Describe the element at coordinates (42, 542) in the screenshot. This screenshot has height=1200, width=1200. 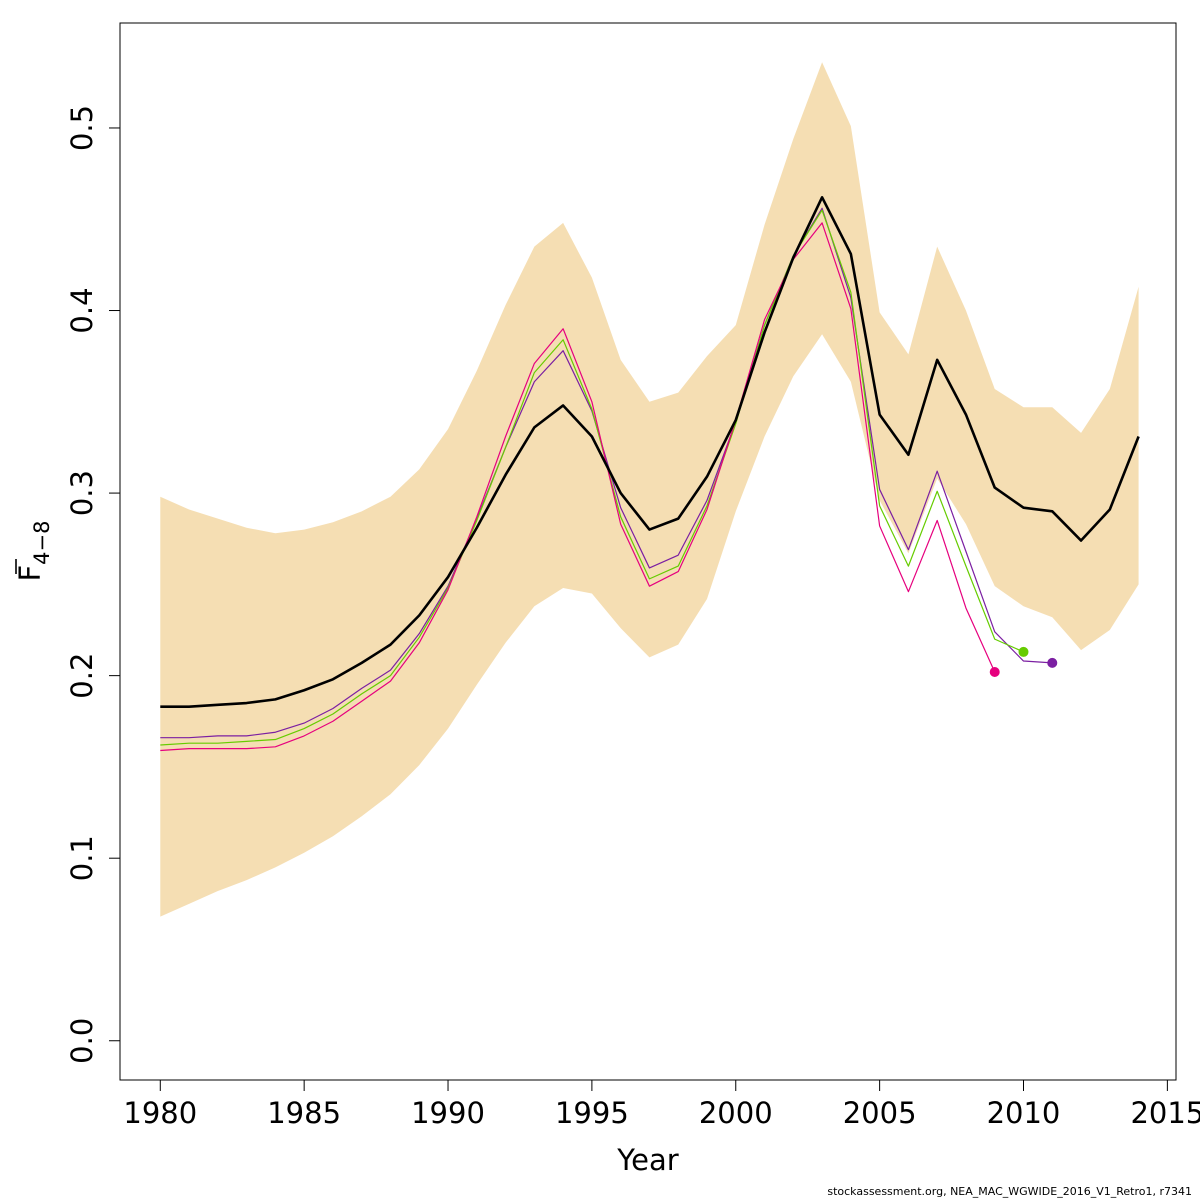
I see `y-axis-title-subscript: 4−8` at that location.